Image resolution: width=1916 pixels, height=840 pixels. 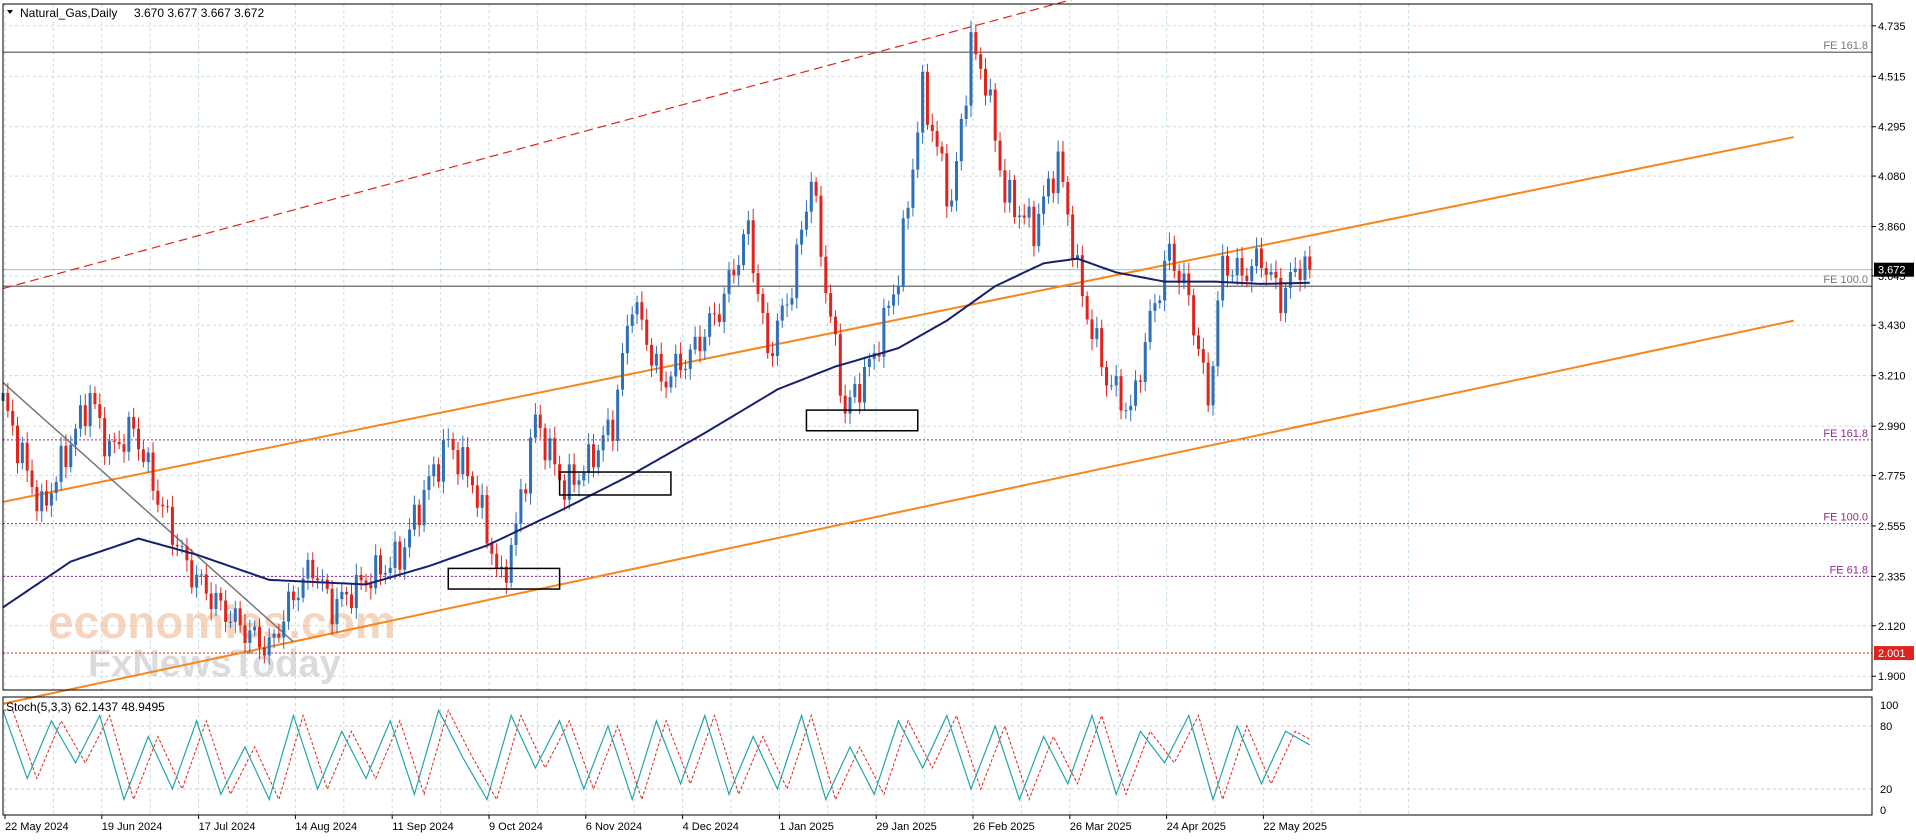 What do you see at coordinates (1892, 177) in the screenshot?
I see `price-tick-label: 4.080` at bounding box center [1892, 177].